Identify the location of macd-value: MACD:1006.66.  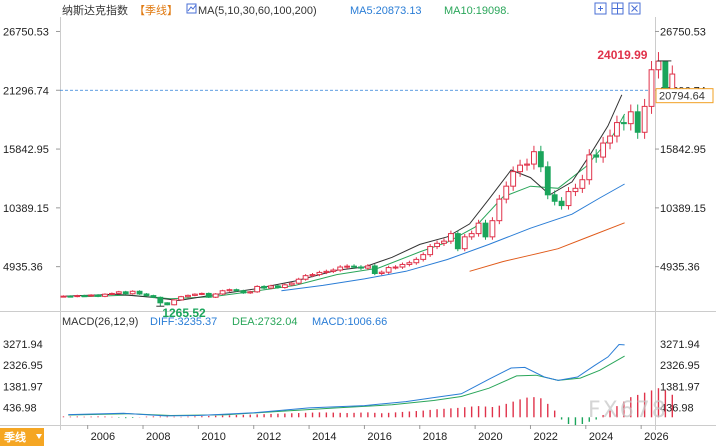
(349, 322).